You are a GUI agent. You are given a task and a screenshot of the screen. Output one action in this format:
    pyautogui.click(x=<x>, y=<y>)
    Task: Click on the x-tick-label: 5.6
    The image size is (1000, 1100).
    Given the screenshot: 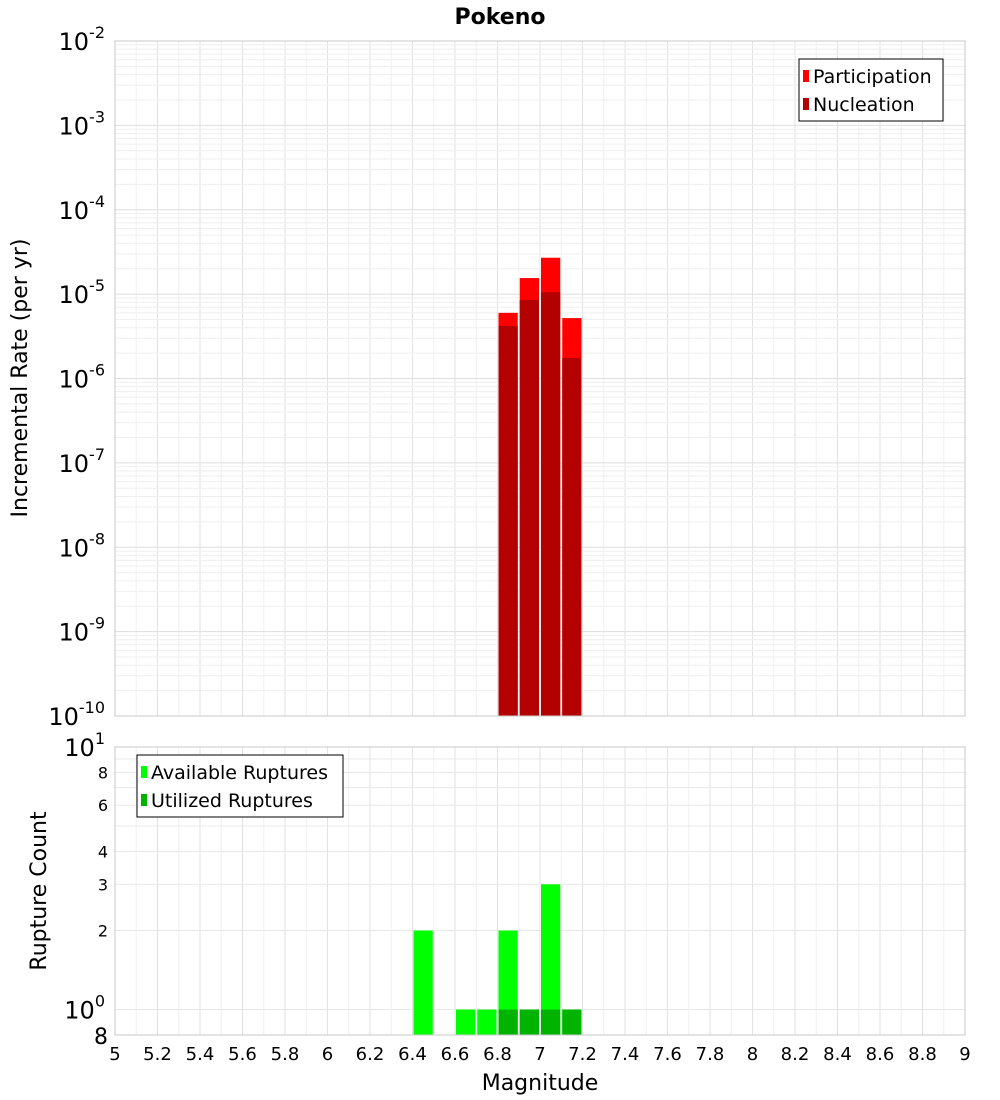 What is the action you would take?
    pyautogui.click(x=242, y=1054)
    